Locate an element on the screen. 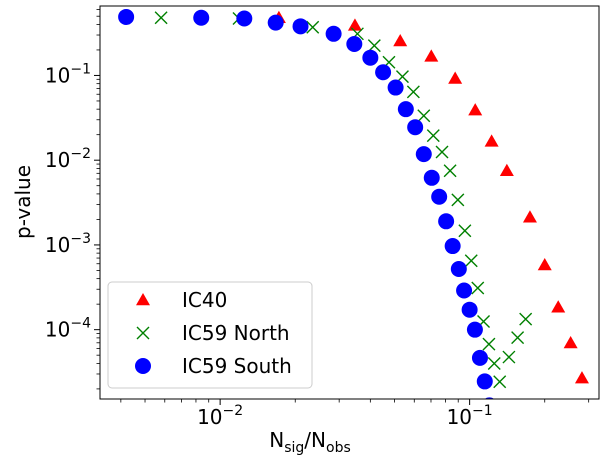  y-tick-label-1: 10⁻¹ is located at coordinates (68, 74).